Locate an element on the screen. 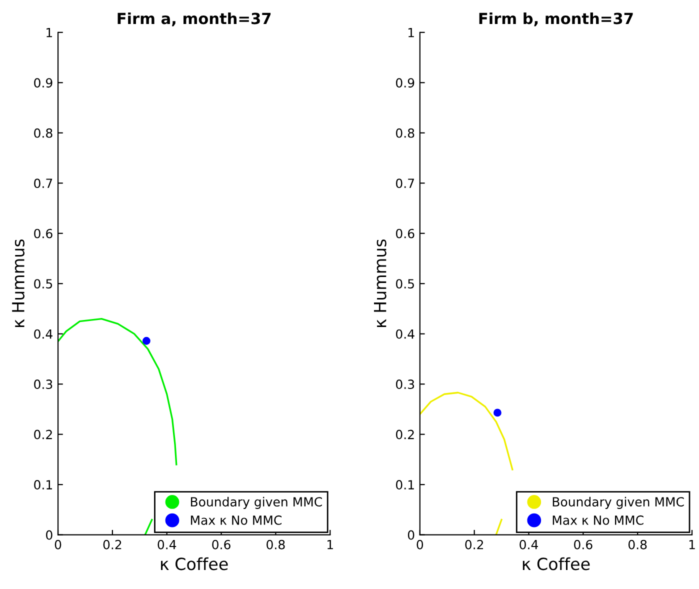 The width and height of the screenshot is (699, 589). chart-title: Firm b, month=37 is located at coordinates (556, 19).